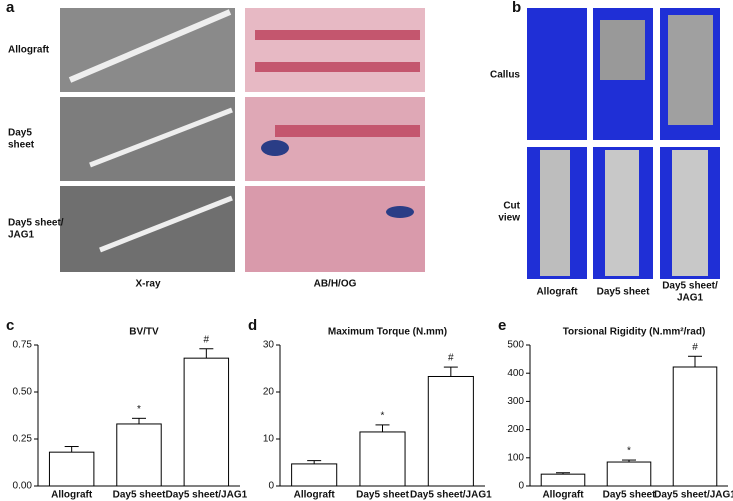  Describe the element at coordinates (505, 75) in the screenshot. I see `label: Callus` at that location.